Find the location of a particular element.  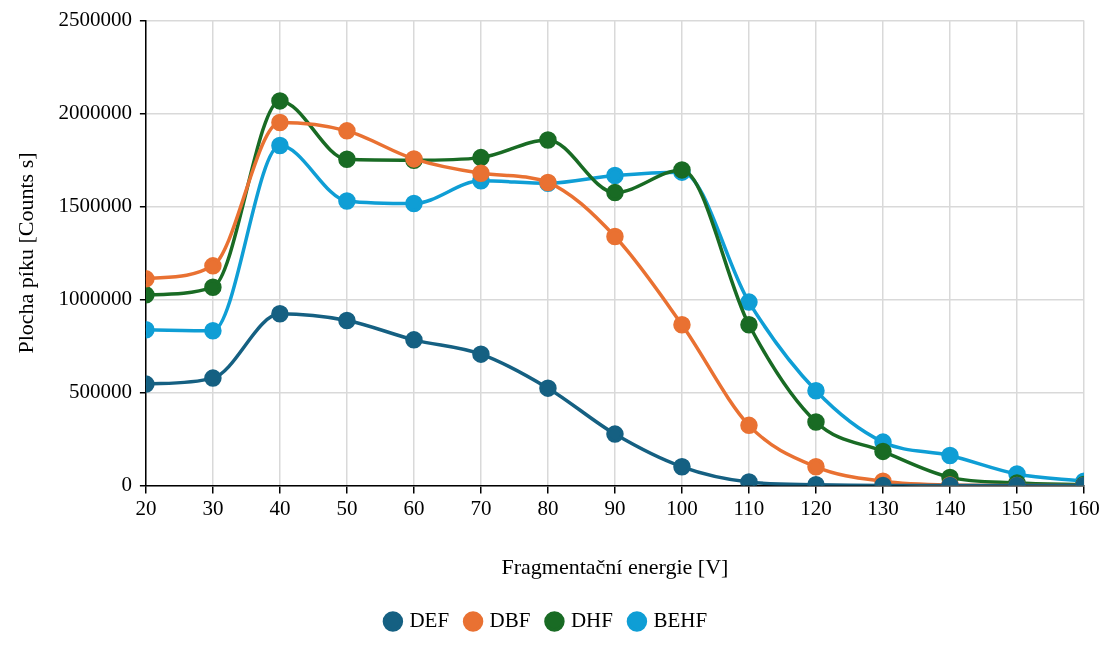

y-tick-label: 2500000 is located at coordinates (95, 19).